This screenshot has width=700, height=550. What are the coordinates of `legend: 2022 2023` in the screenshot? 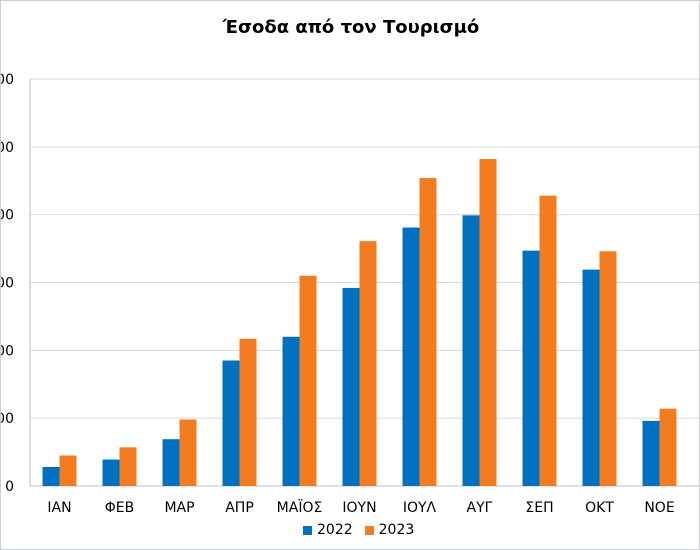 It's located at (358, 530).